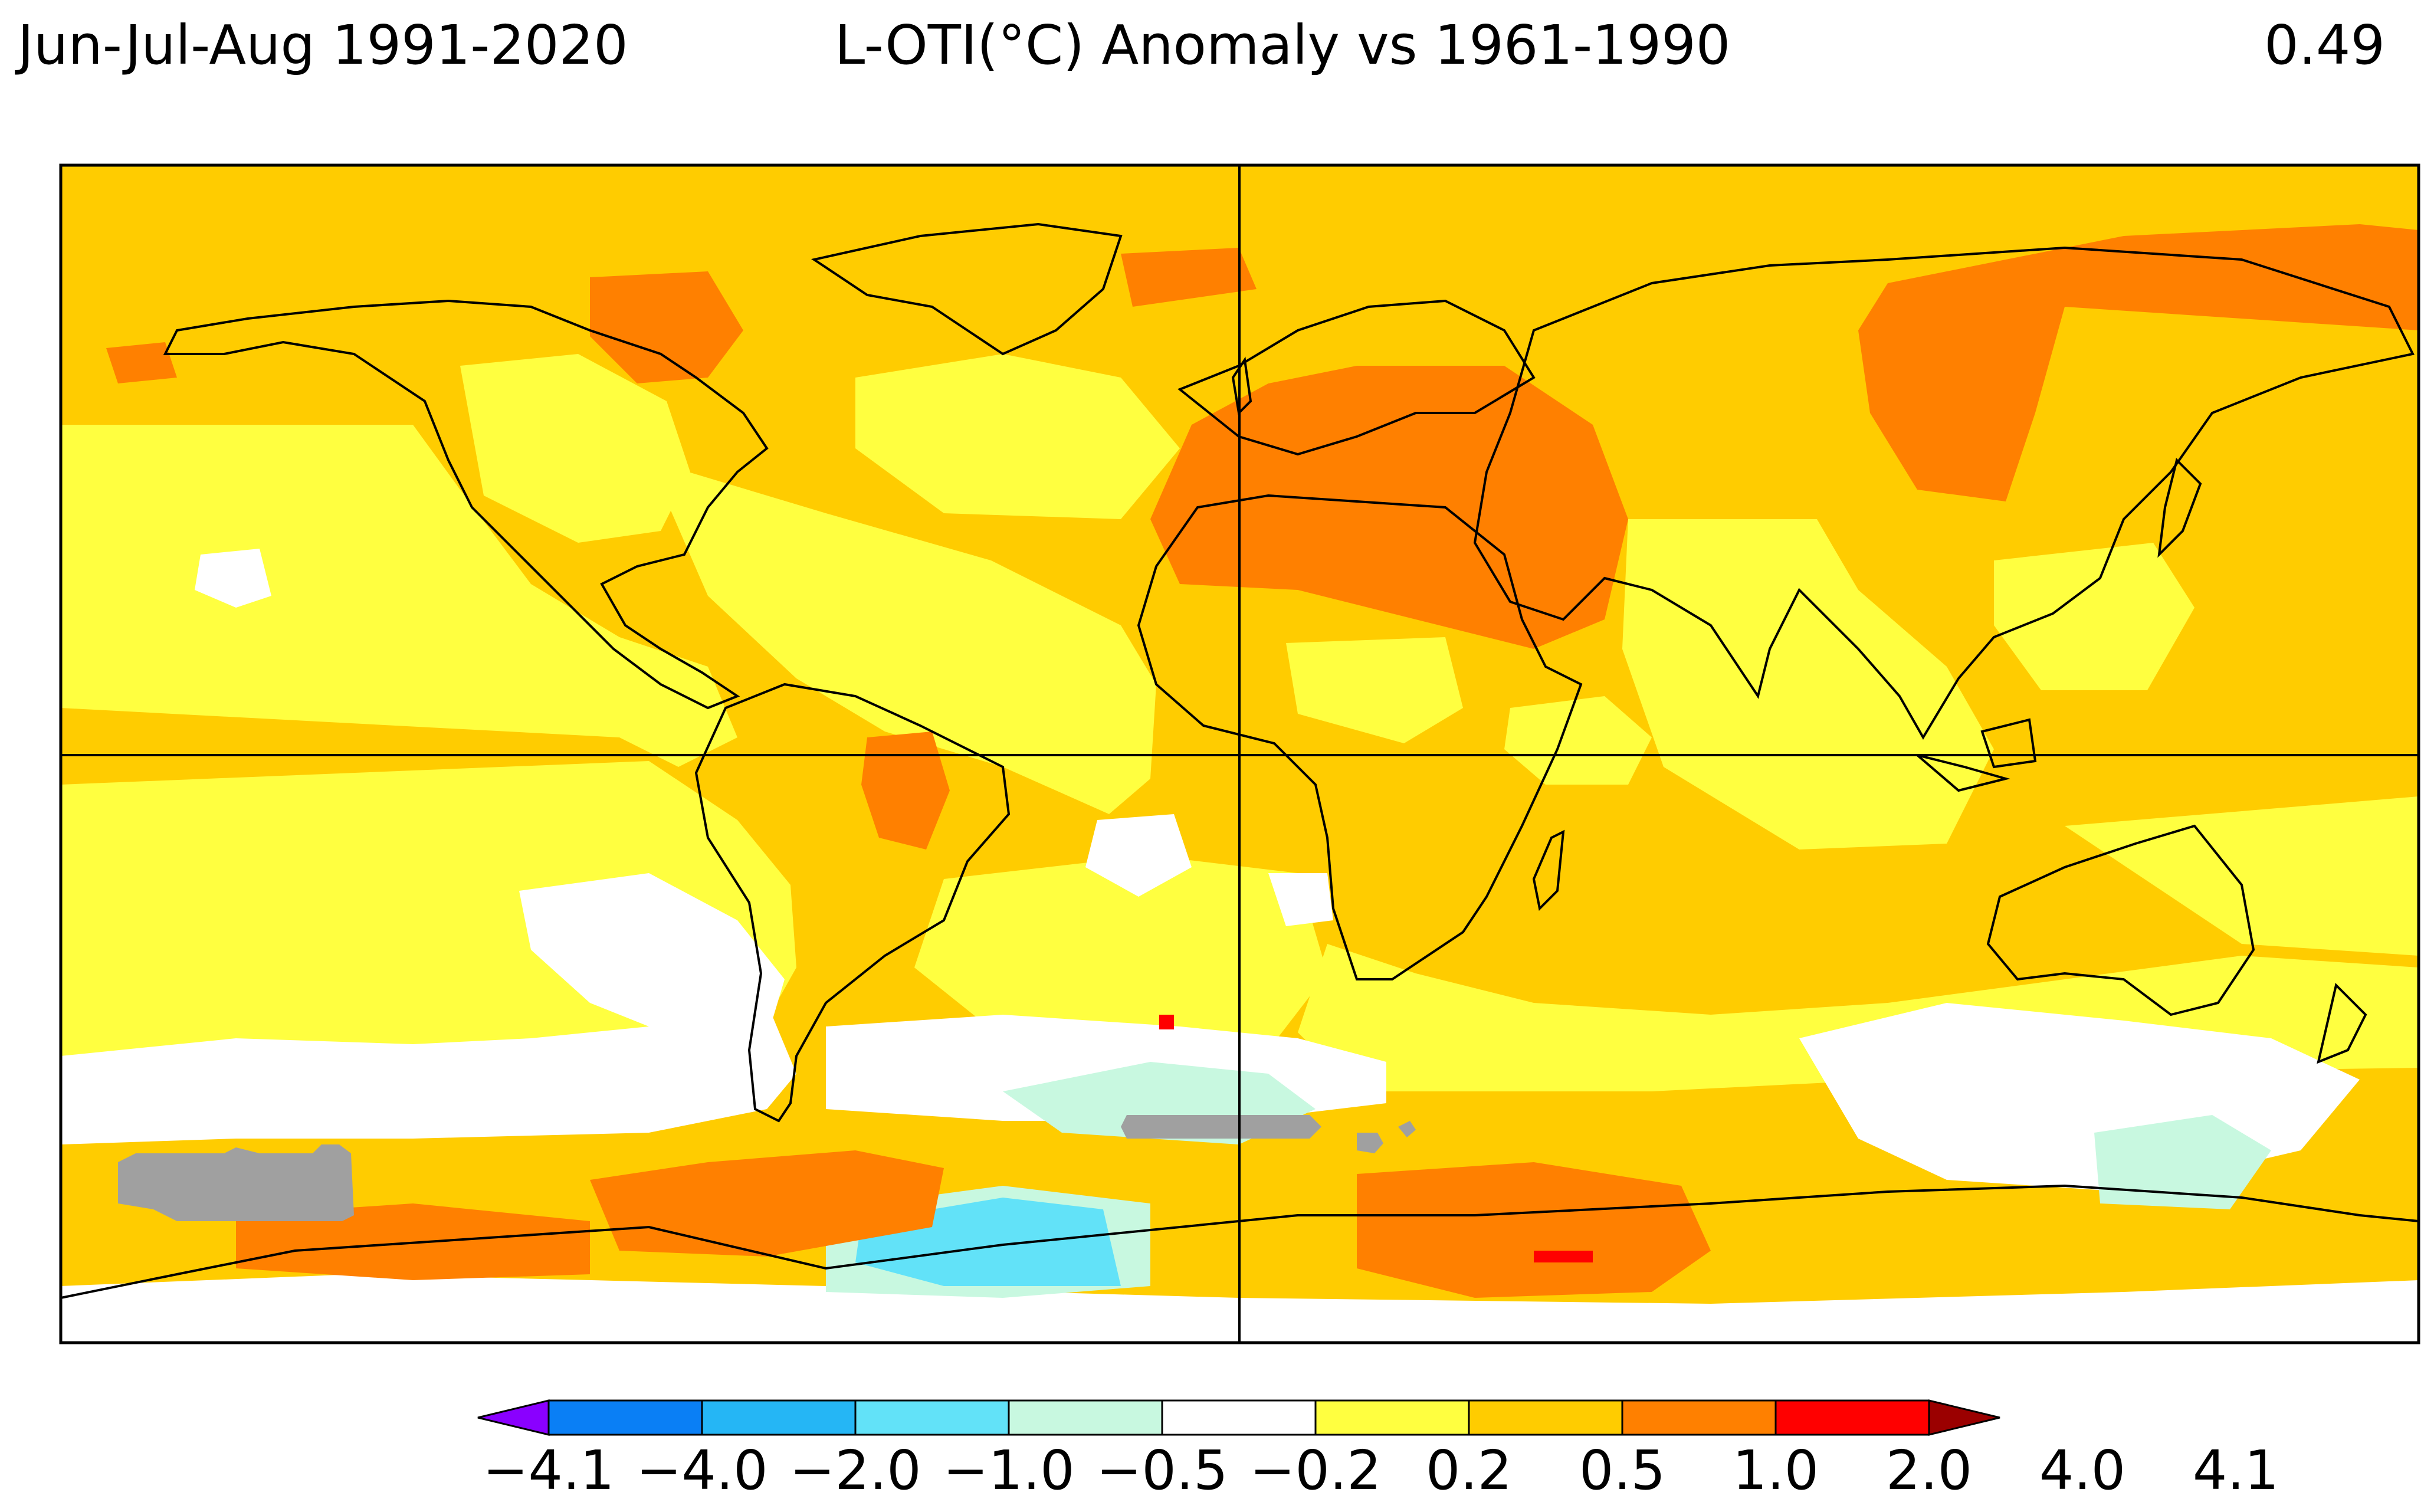 The width and height of the screenshot is (2434, 1512). Describe the element at coordinates (2235, 1470) in the screenshot. I see `colorbar-tick-label: 4.1` at that location.